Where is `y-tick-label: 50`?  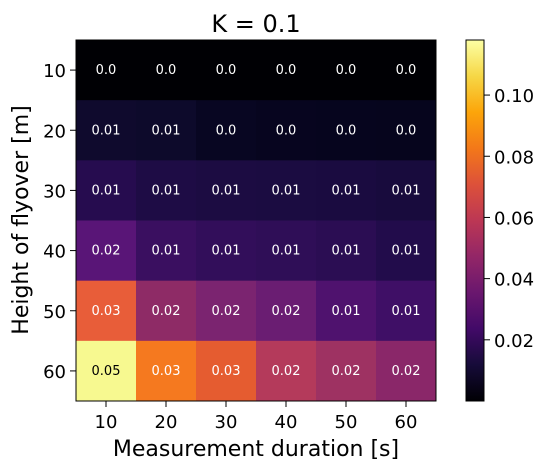
y-tick-label: 50 is located at coordinates (54, 312).